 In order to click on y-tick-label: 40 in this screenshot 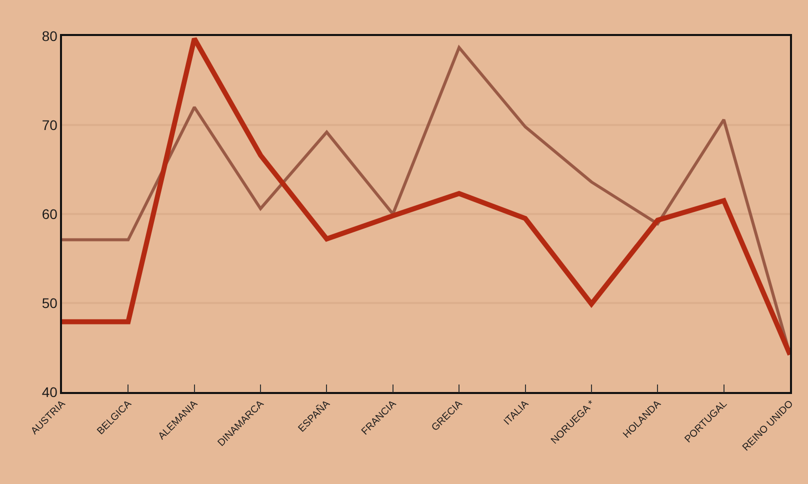, I will do `click(50, 392)`.